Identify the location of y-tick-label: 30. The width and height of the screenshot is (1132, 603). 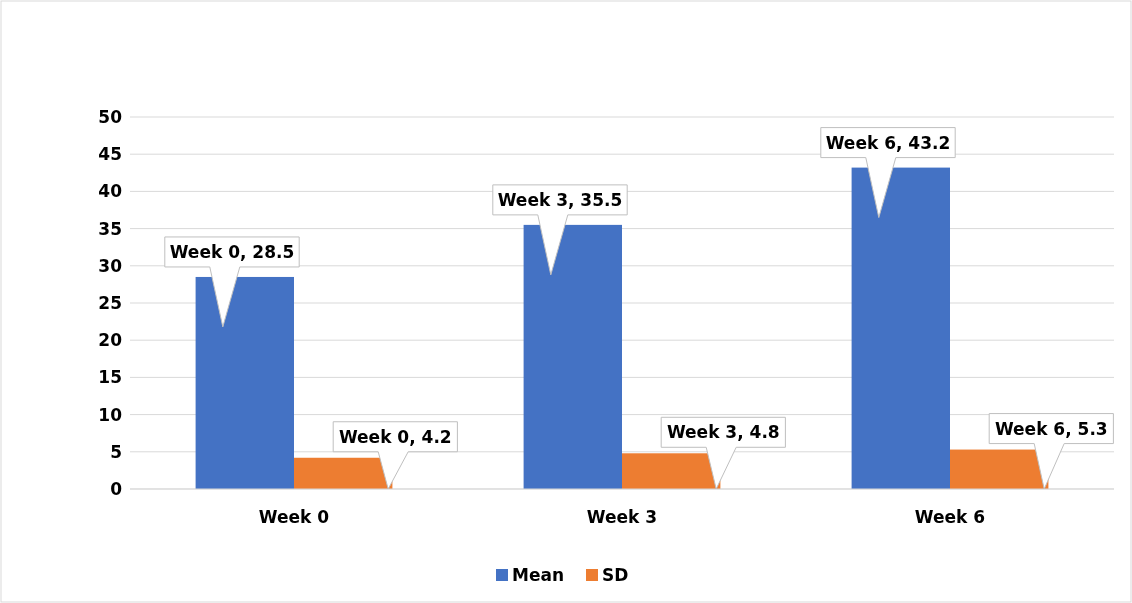
(110, 265).